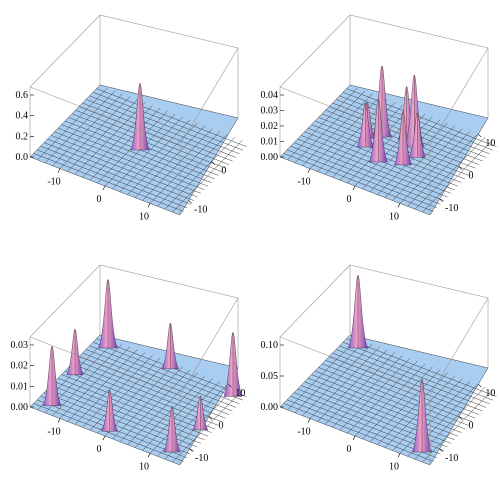 The image size is (500, 500). I want to click on surface-floor, so click(384, 400).